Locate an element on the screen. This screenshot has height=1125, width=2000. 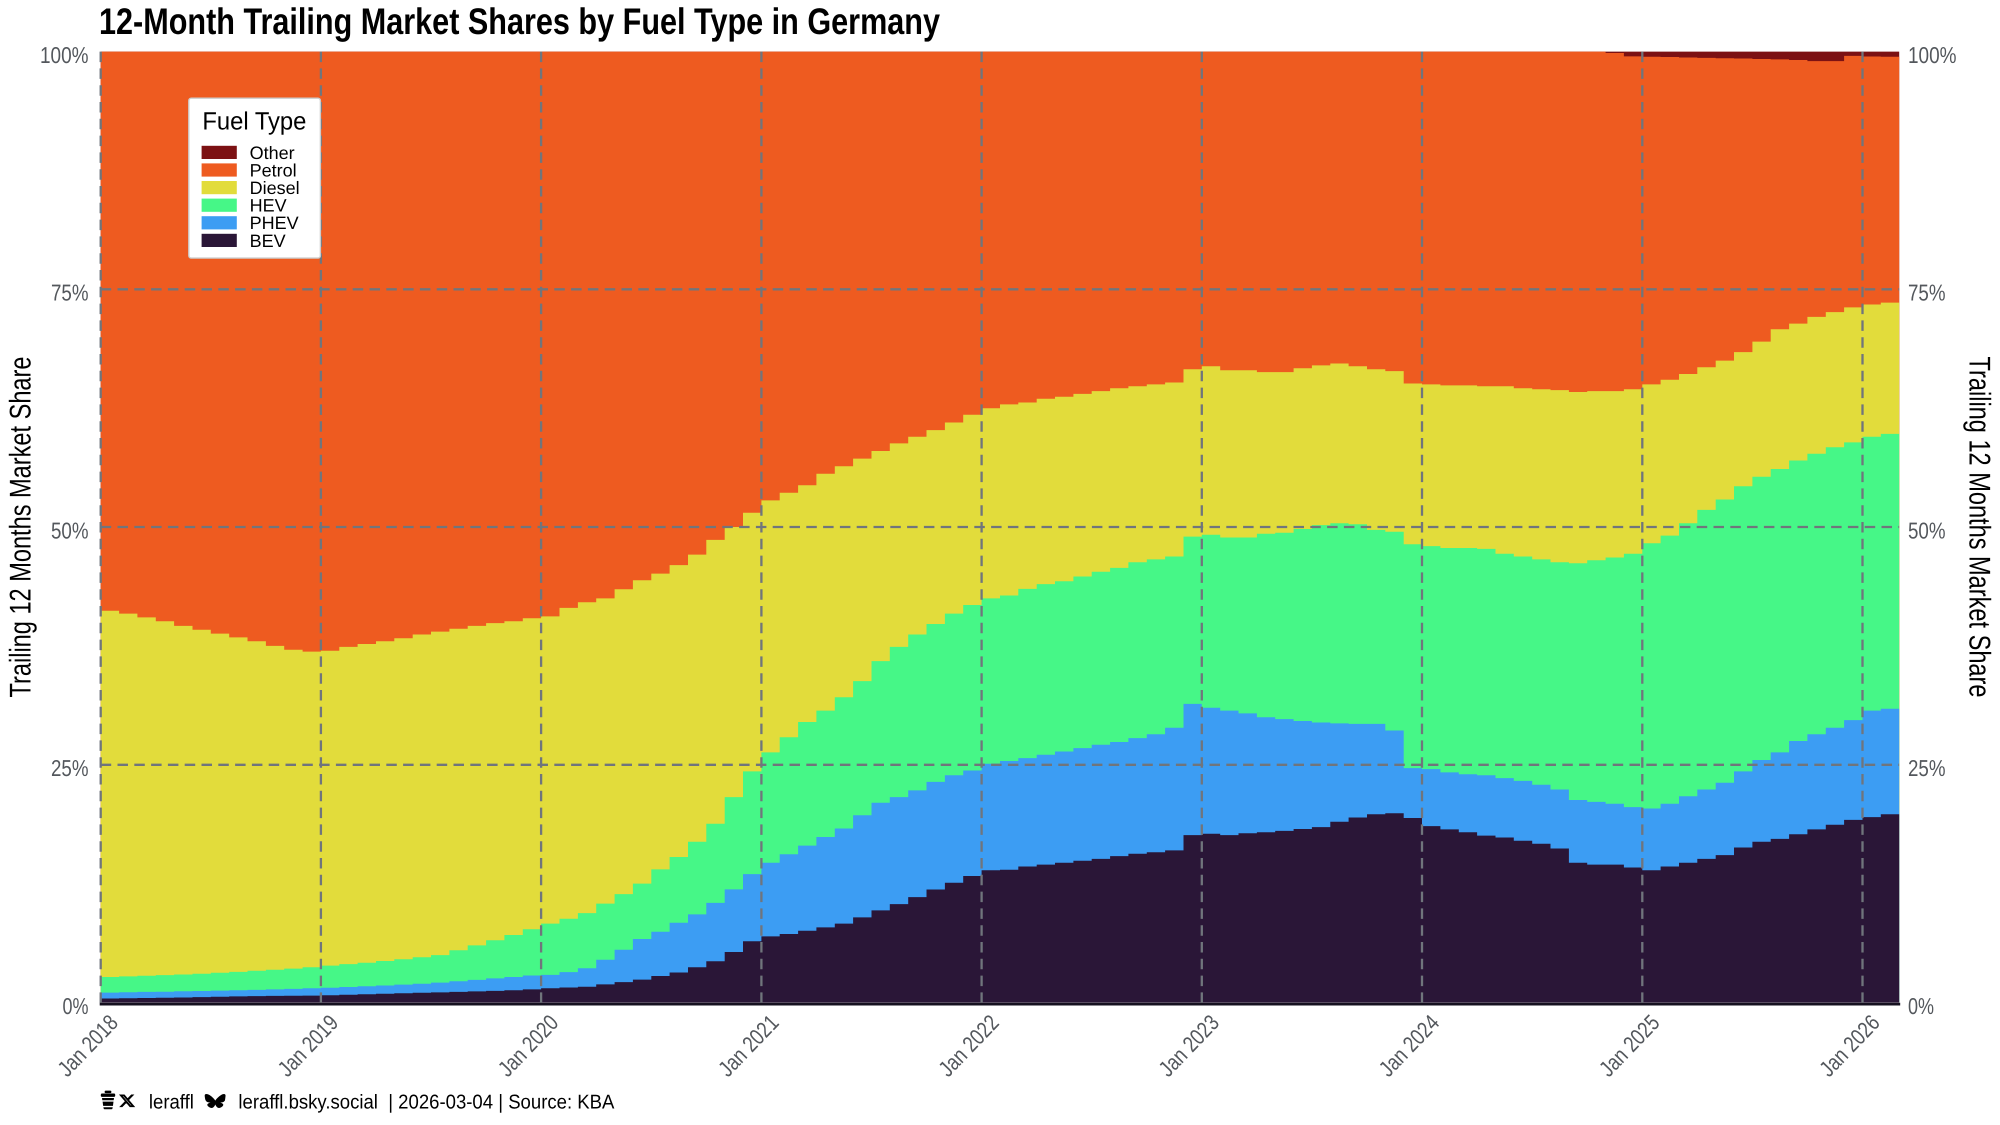
svg-text: leraffl is located at coordinates (171, 1103).